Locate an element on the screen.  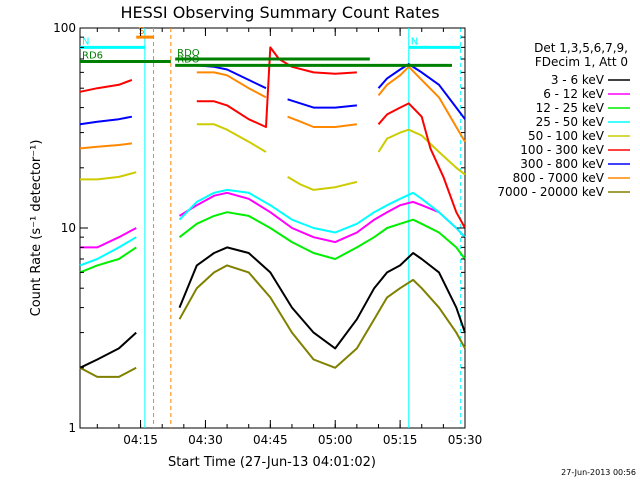
y-axis-label: Count Rate (s⁻¹ detector⁻¹) is located at coordinates (36, 228).